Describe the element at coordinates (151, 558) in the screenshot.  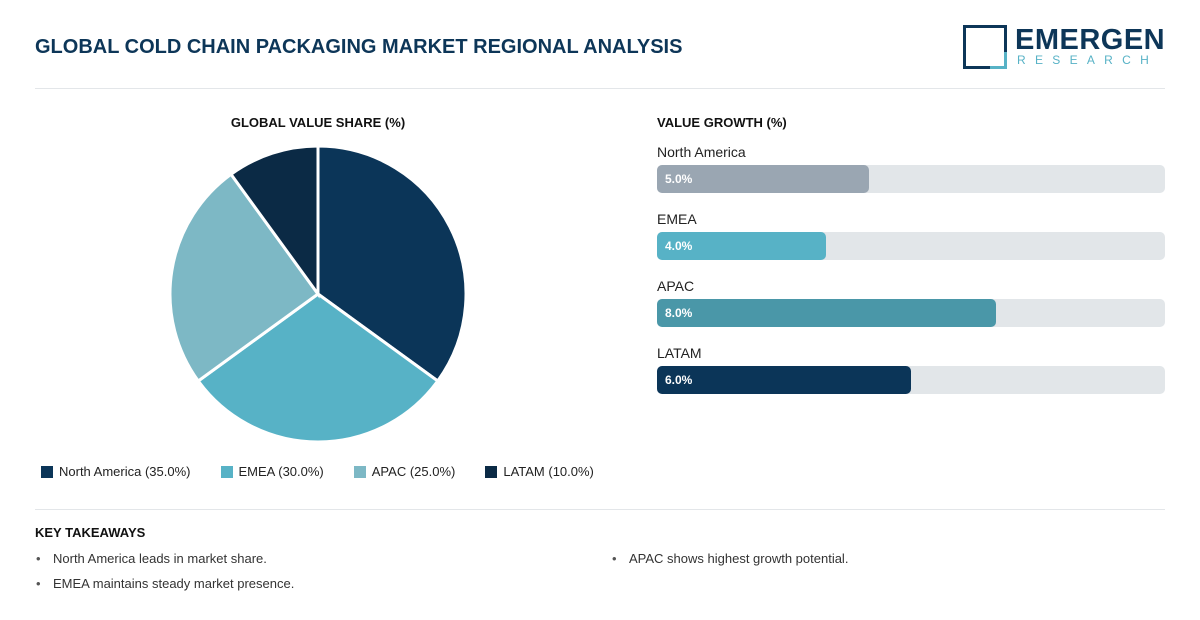
I see `takeaway-item: North America leads in market share.` at that location.